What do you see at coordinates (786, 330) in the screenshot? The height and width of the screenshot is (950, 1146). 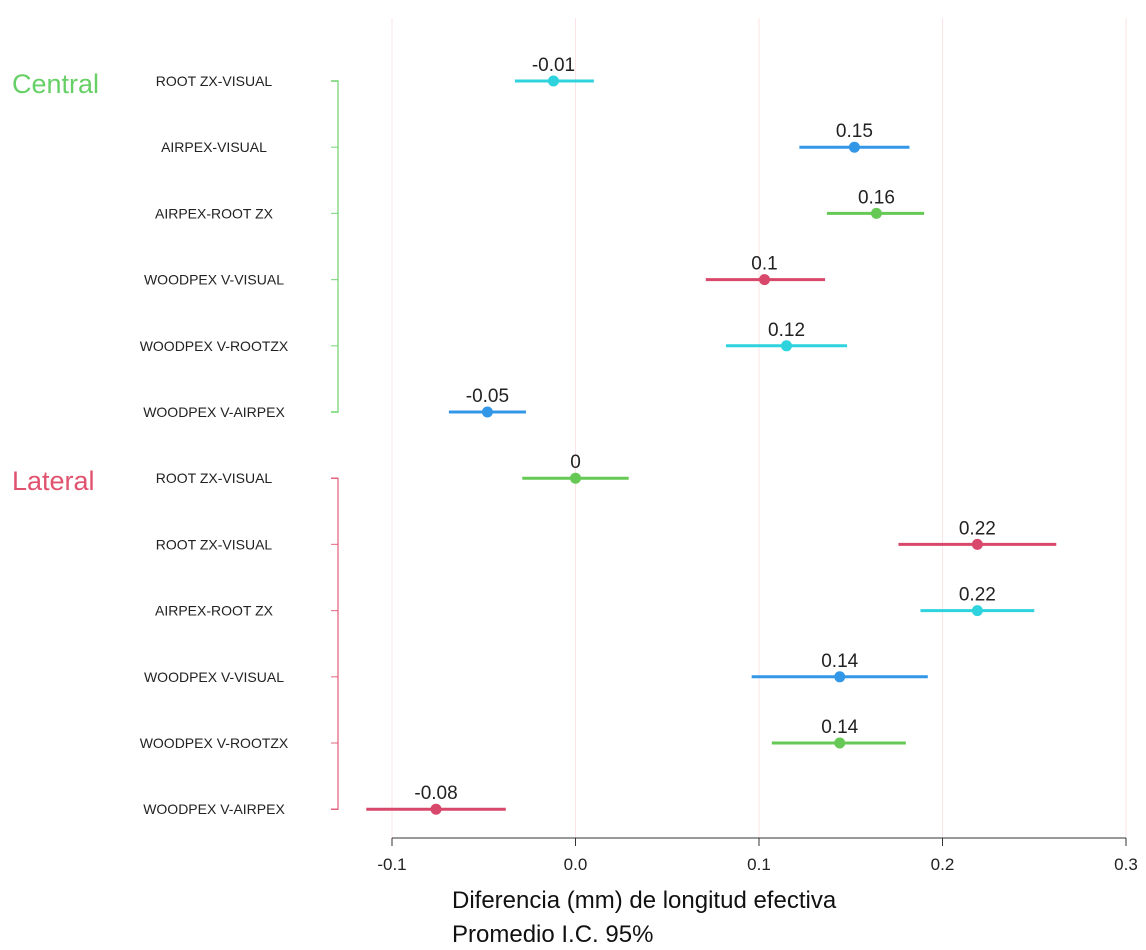 I see `value-label: 0.12` at bounding box center [786, 330].